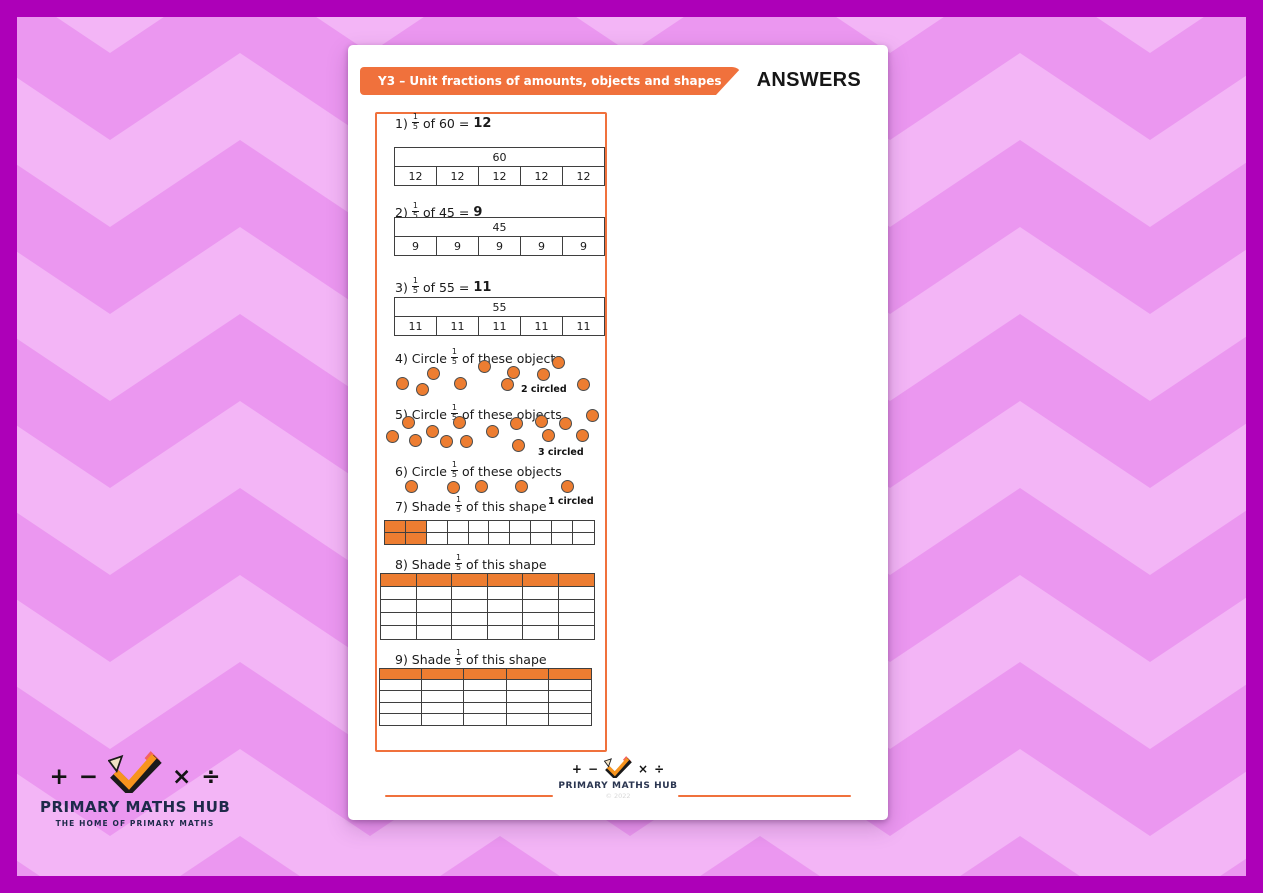 The height and width of the screenshot is (893, 1263). Describe the element at coordinates (421, 358) in the screenshot. I see `question-text: 4) Circle` at that location.